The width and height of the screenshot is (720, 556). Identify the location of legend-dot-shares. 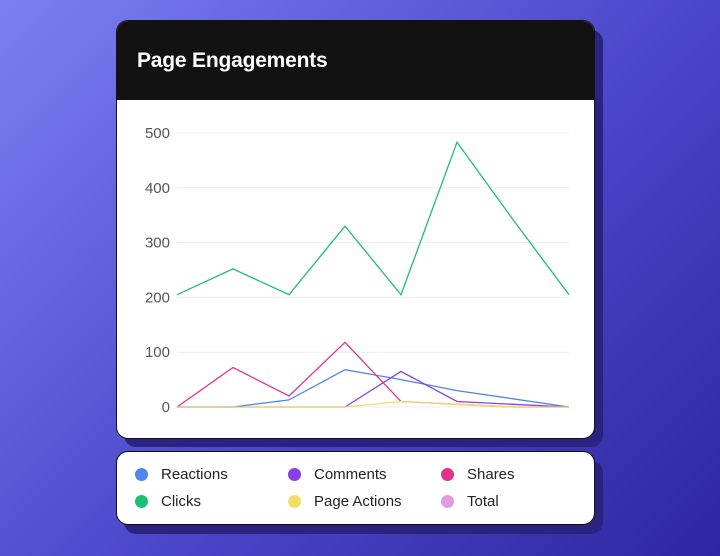
(447, 474).